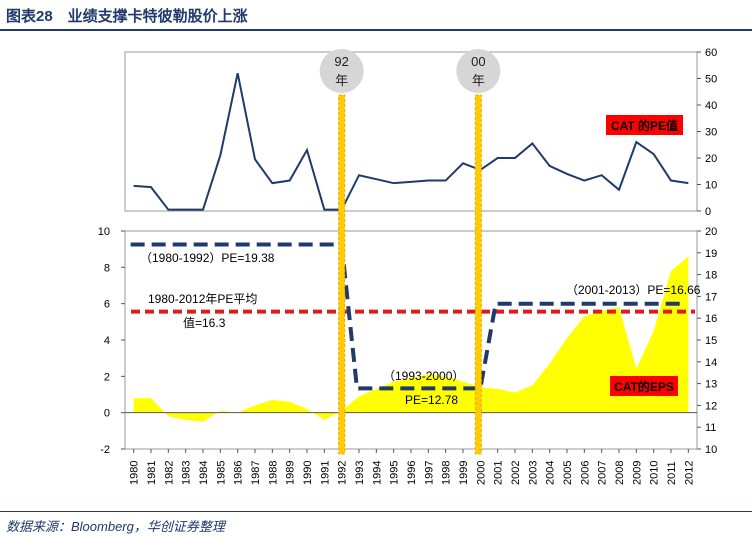  What do you see at coordinates (603, 473) in the screenshot?
I see `x-tick-label: 2007` at bounding box center [603, 473].